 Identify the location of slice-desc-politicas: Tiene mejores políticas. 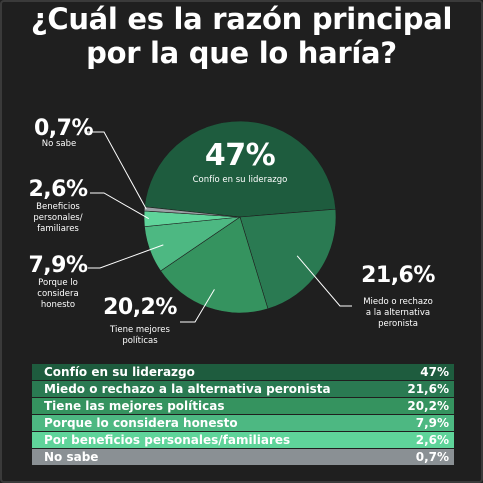
(140, 335).